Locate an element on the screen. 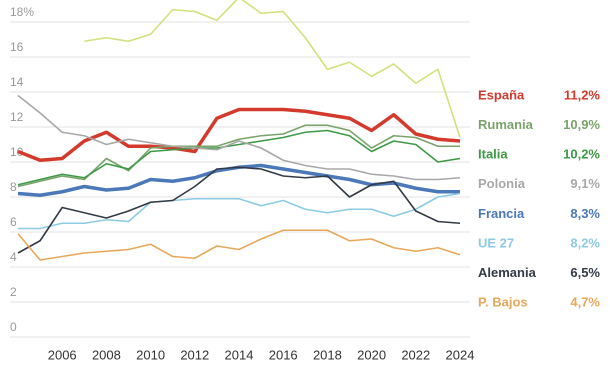 The height and width of the screenshot is (365, 610). value-label: 6,5% is located at coordinates (585, 272).